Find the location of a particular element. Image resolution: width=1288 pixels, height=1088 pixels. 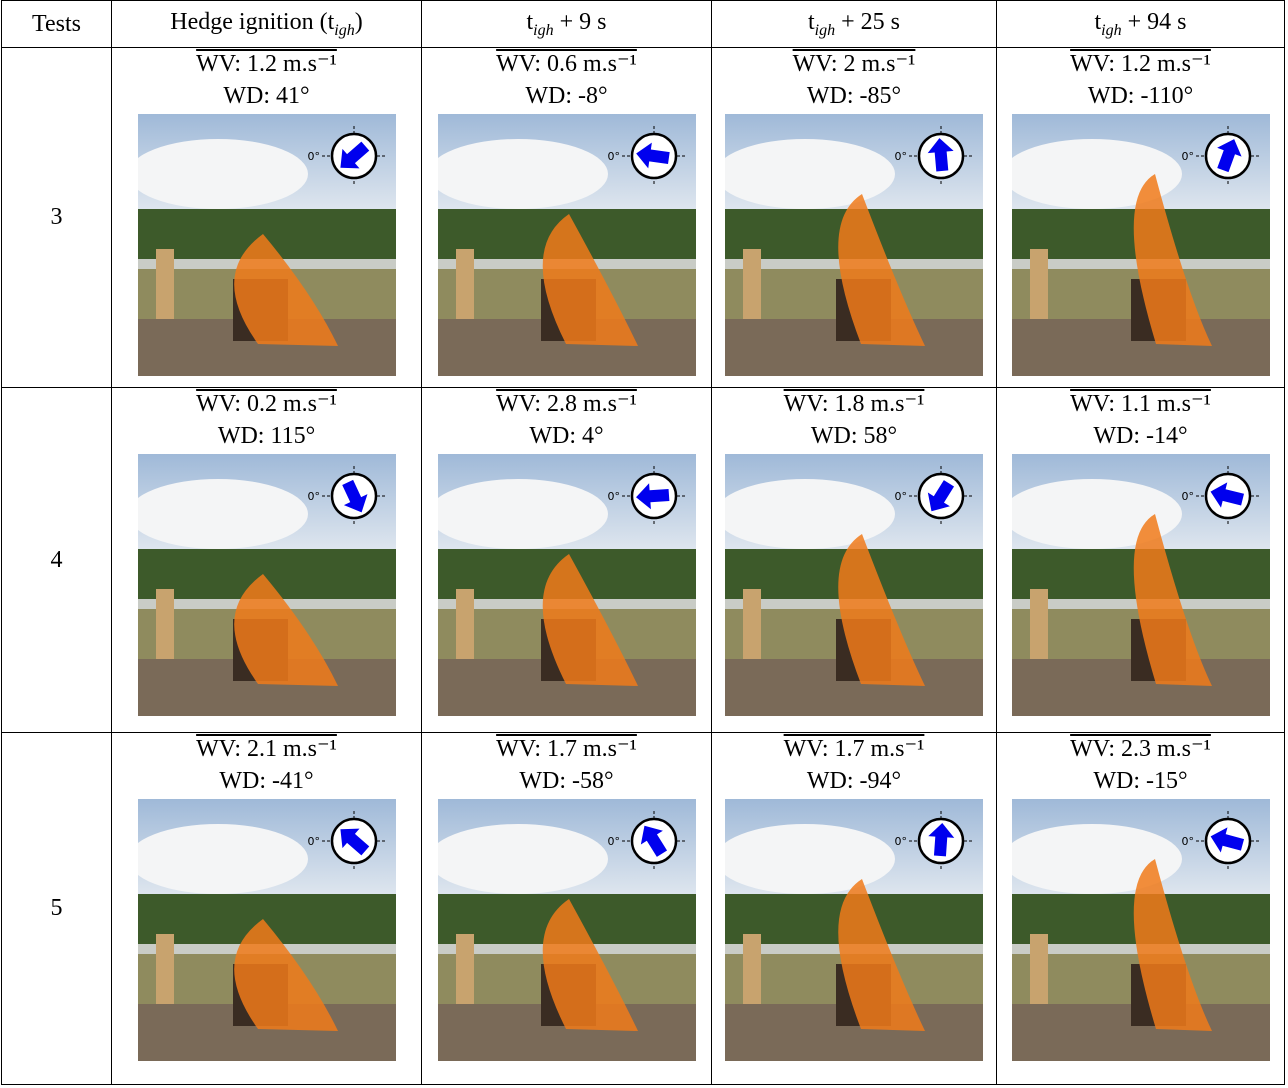

header-text: + 25 s is located at coordinates (867, 21).